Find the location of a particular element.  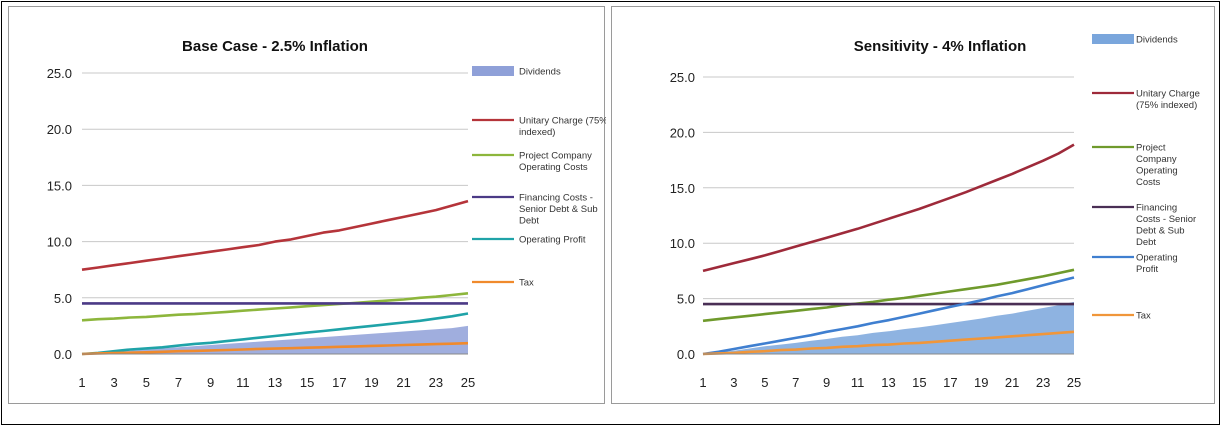

legend-label: Unitary Charge is located at coordinates (1168, 94).